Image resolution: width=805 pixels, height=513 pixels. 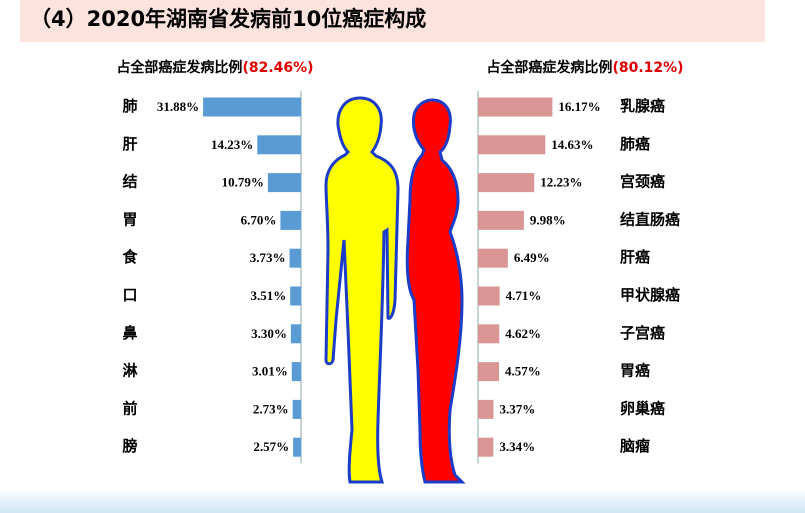 What do you see at coordinates (642, 182) in the screenshot?
I see `category-label: 宫颈癌` at bounding box center [642, 182].